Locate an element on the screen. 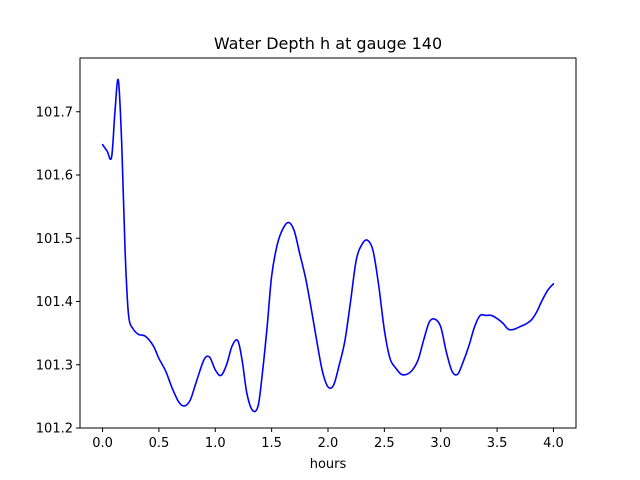 The width and height of the screenshot is (640, 480). x-tick-label: 4.0 is located at coordinates (553, 443).